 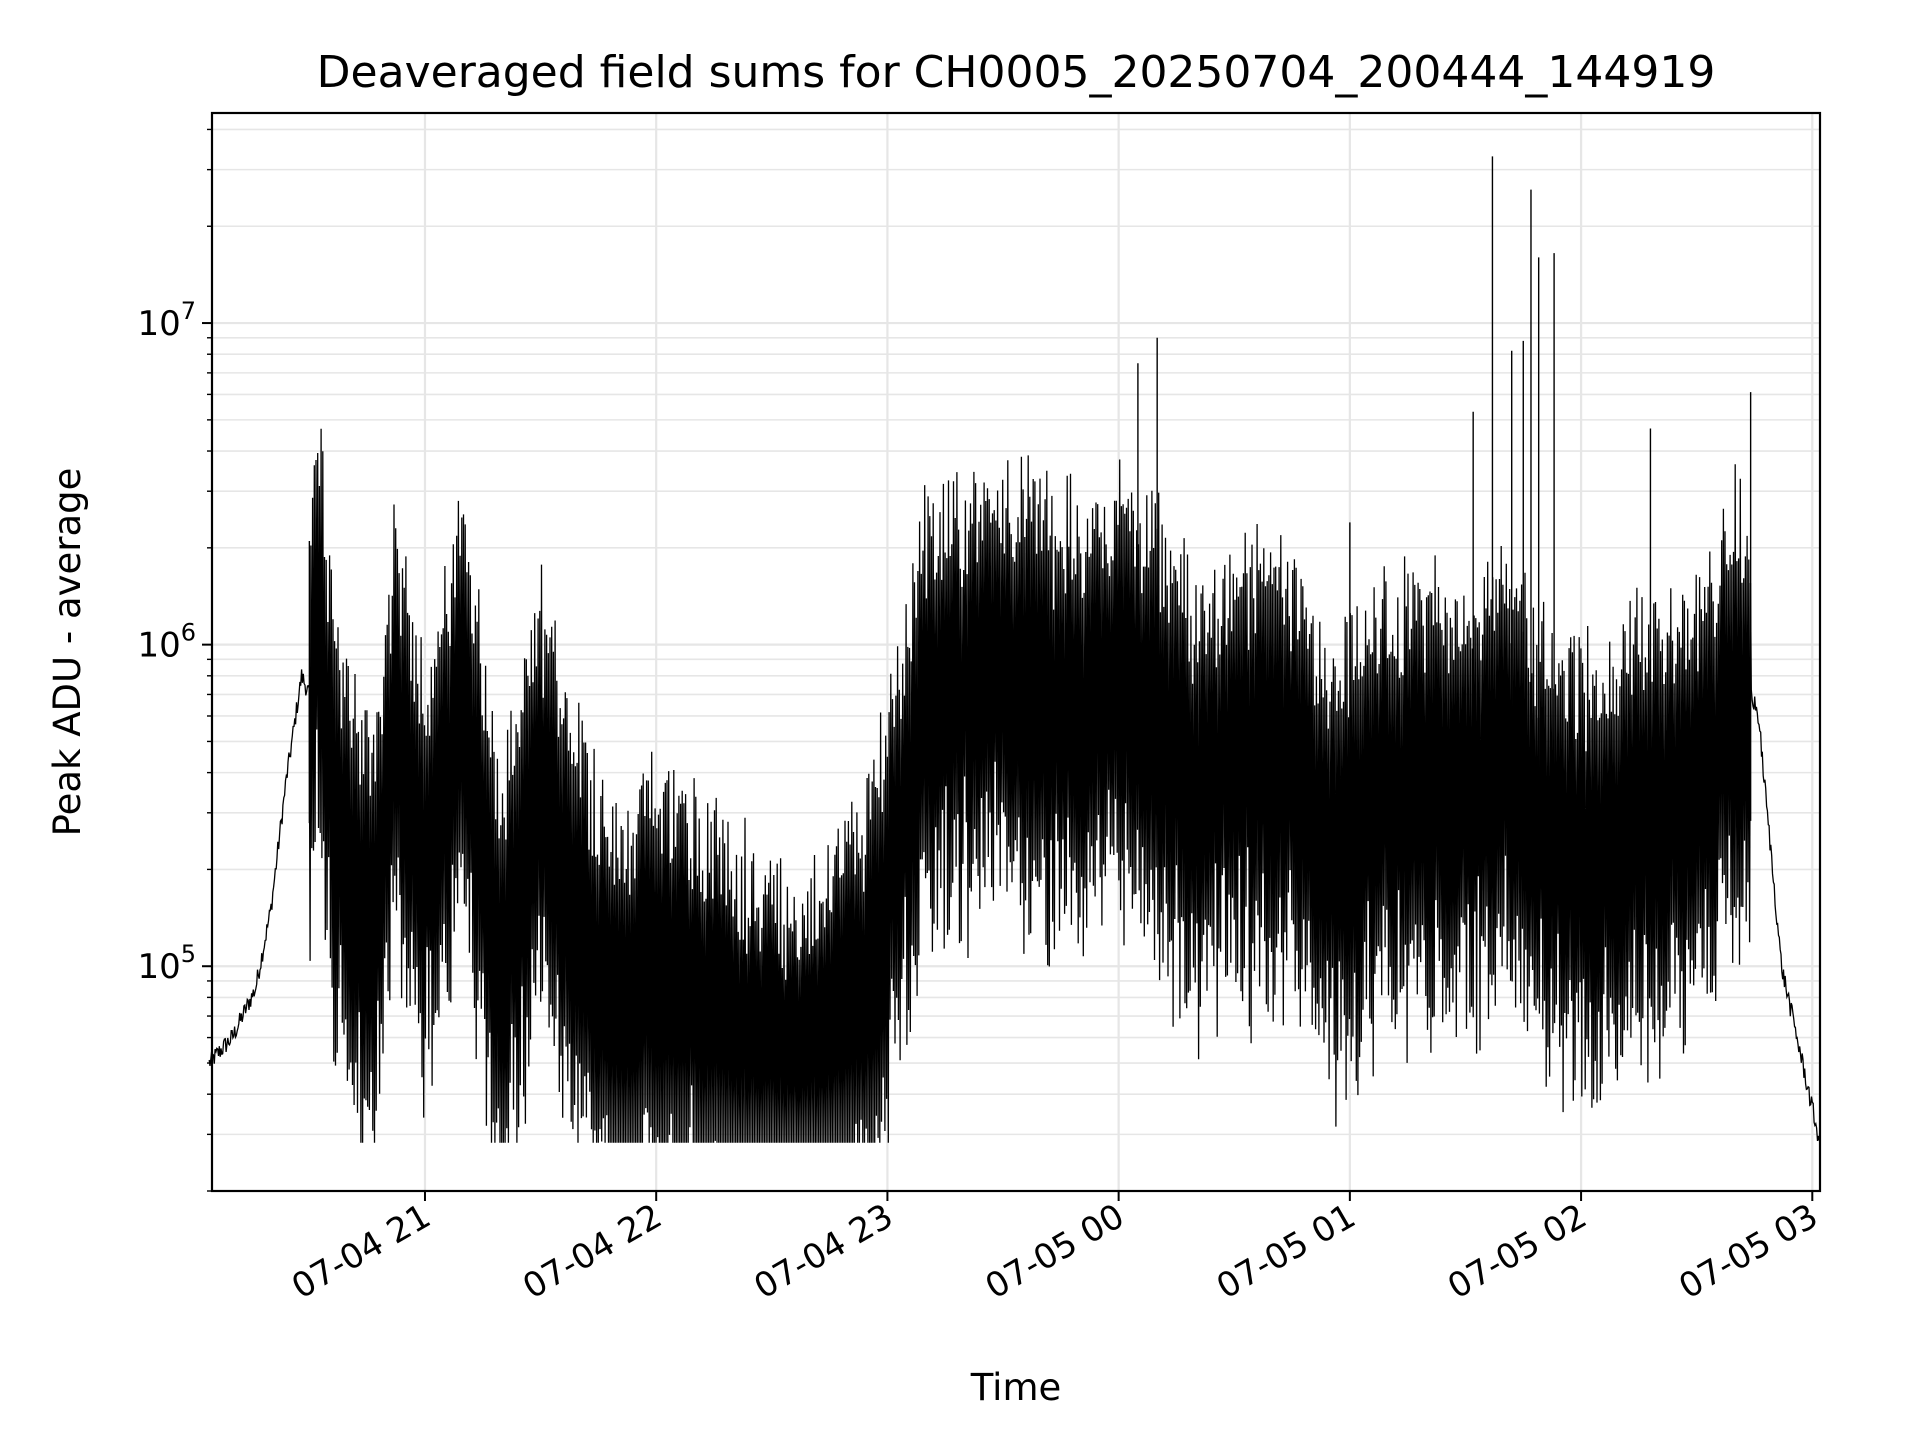 What do you see at coordinates (166, 963) in the screenshot?
I see `y-tick-label: 10⁵` at bounding box center [166, 963].